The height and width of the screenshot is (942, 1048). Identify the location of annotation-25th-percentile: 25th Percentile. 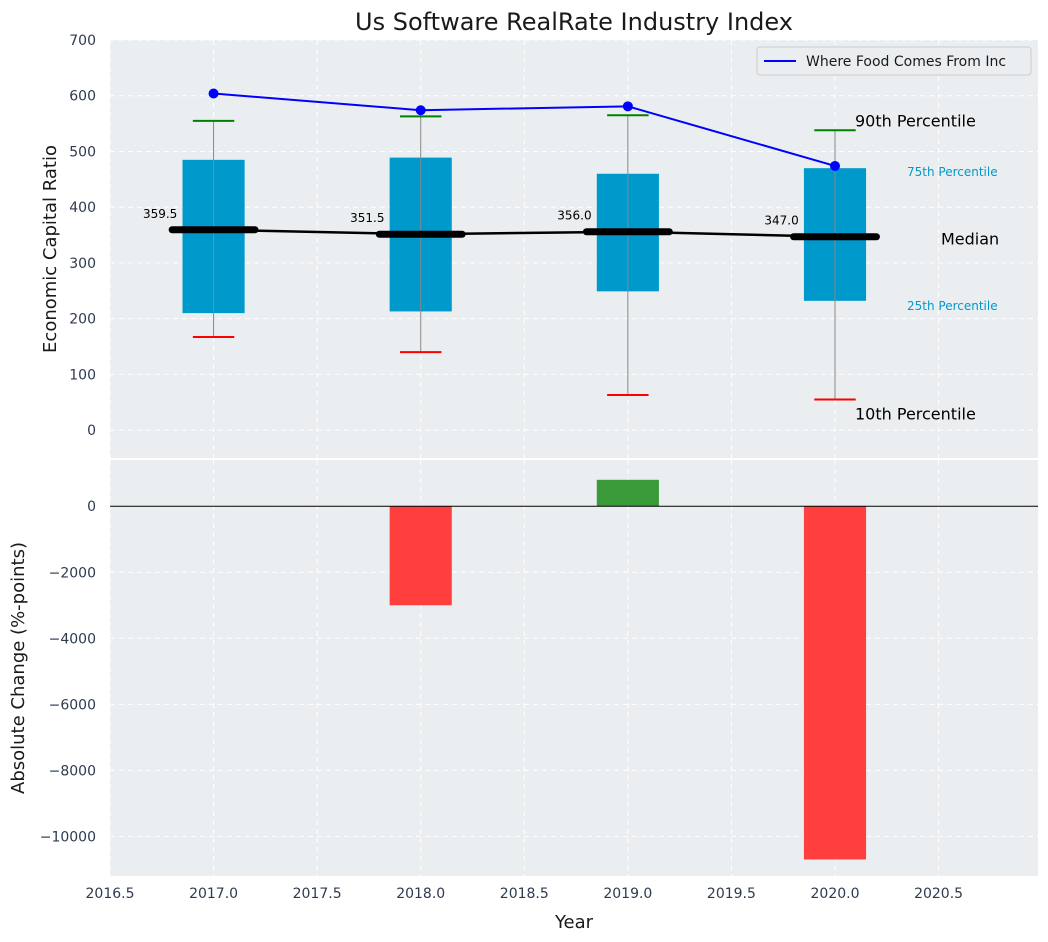
(952, 306).